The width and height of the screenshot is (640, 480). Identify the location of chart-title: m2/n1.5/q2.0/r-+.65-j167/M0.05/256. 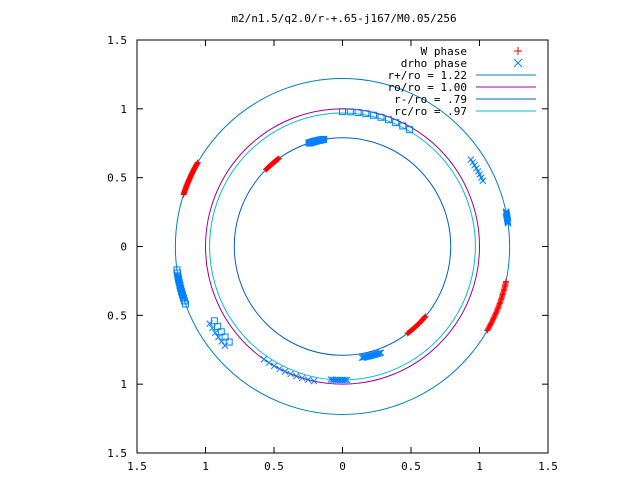
(343, 18).